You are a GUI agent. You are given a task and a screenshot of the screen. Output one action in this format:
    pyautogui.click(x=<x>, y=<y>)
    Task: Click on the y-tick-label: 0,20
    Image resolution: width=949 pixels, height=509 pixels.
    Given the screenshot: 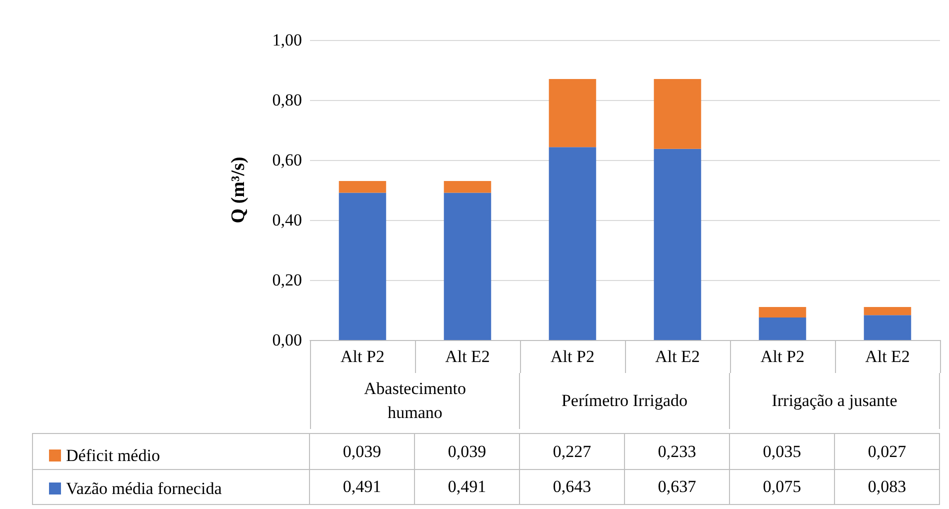 What is the action you would take?
    pyautogui.click(x=287, y=280)
    